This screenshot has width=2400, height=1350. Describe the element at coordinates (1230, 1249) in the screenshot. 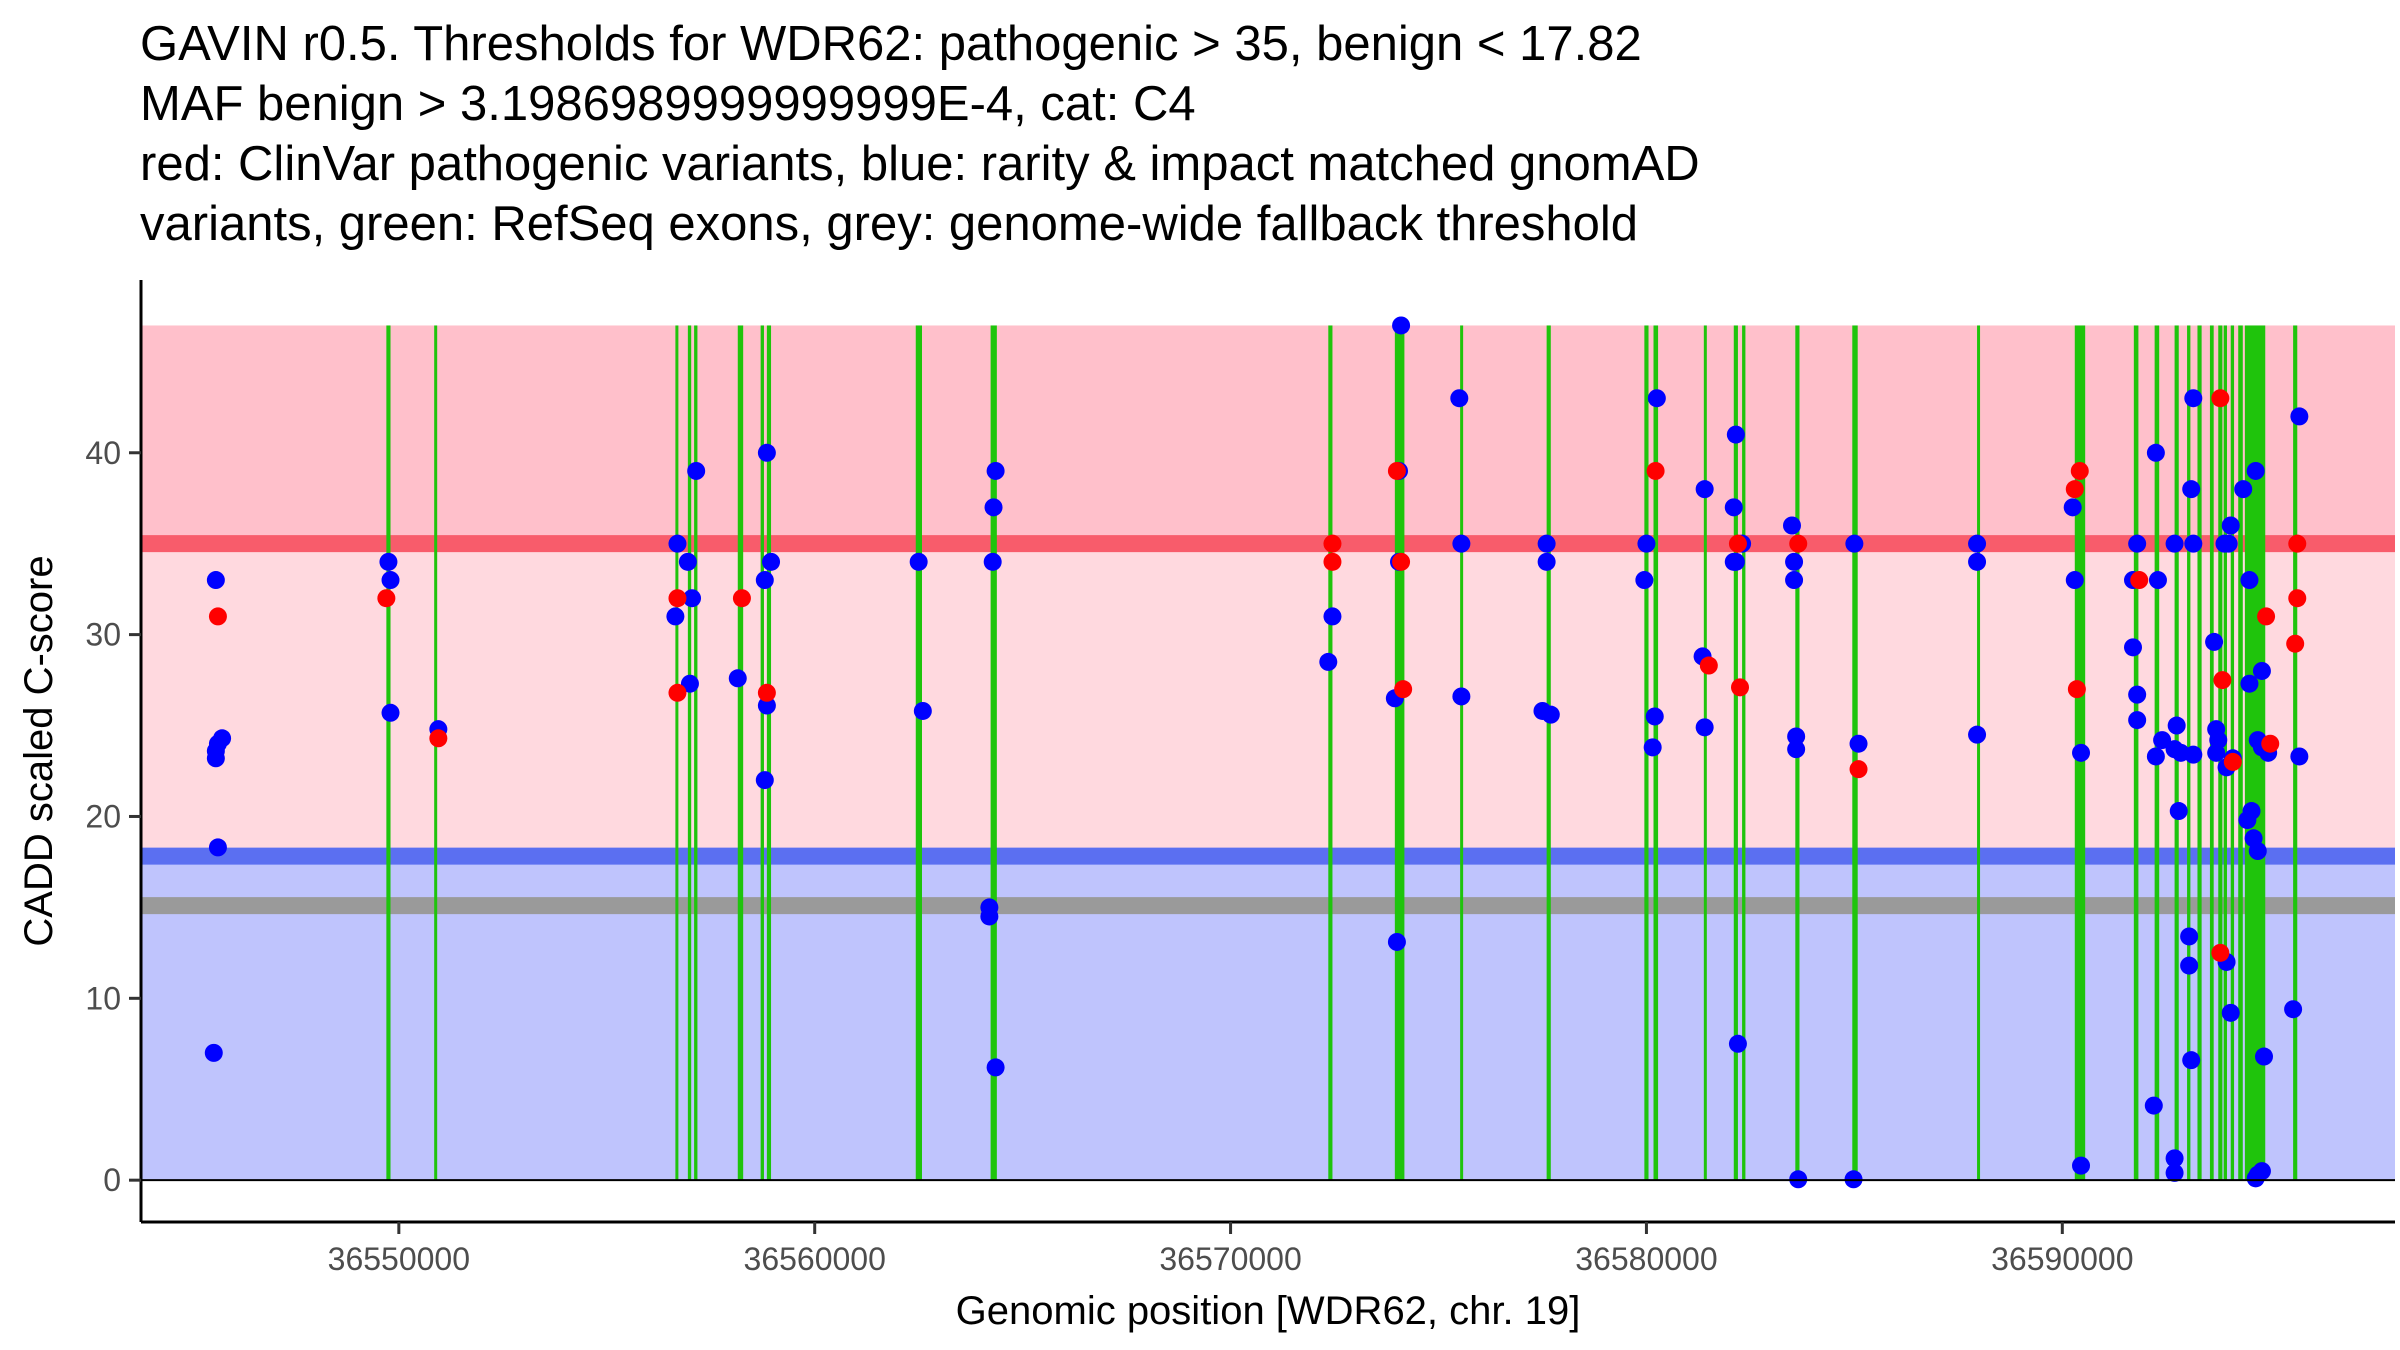

I see `x-axis-ticks: 36550000 36560000 36570000 36580000 36590000` at that location.